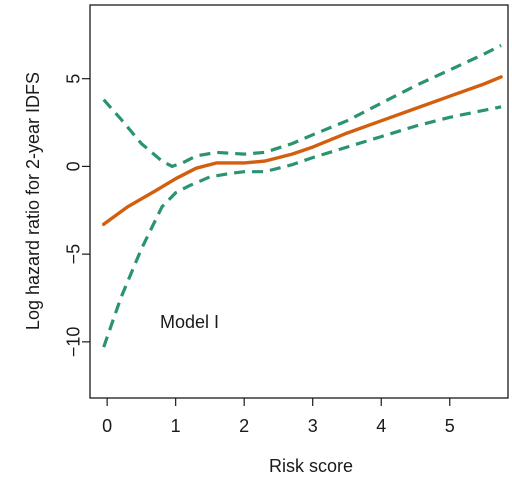 This screenshot has width=512, height=482. I want to click on x-tick-label: 5, so click(450, 426).